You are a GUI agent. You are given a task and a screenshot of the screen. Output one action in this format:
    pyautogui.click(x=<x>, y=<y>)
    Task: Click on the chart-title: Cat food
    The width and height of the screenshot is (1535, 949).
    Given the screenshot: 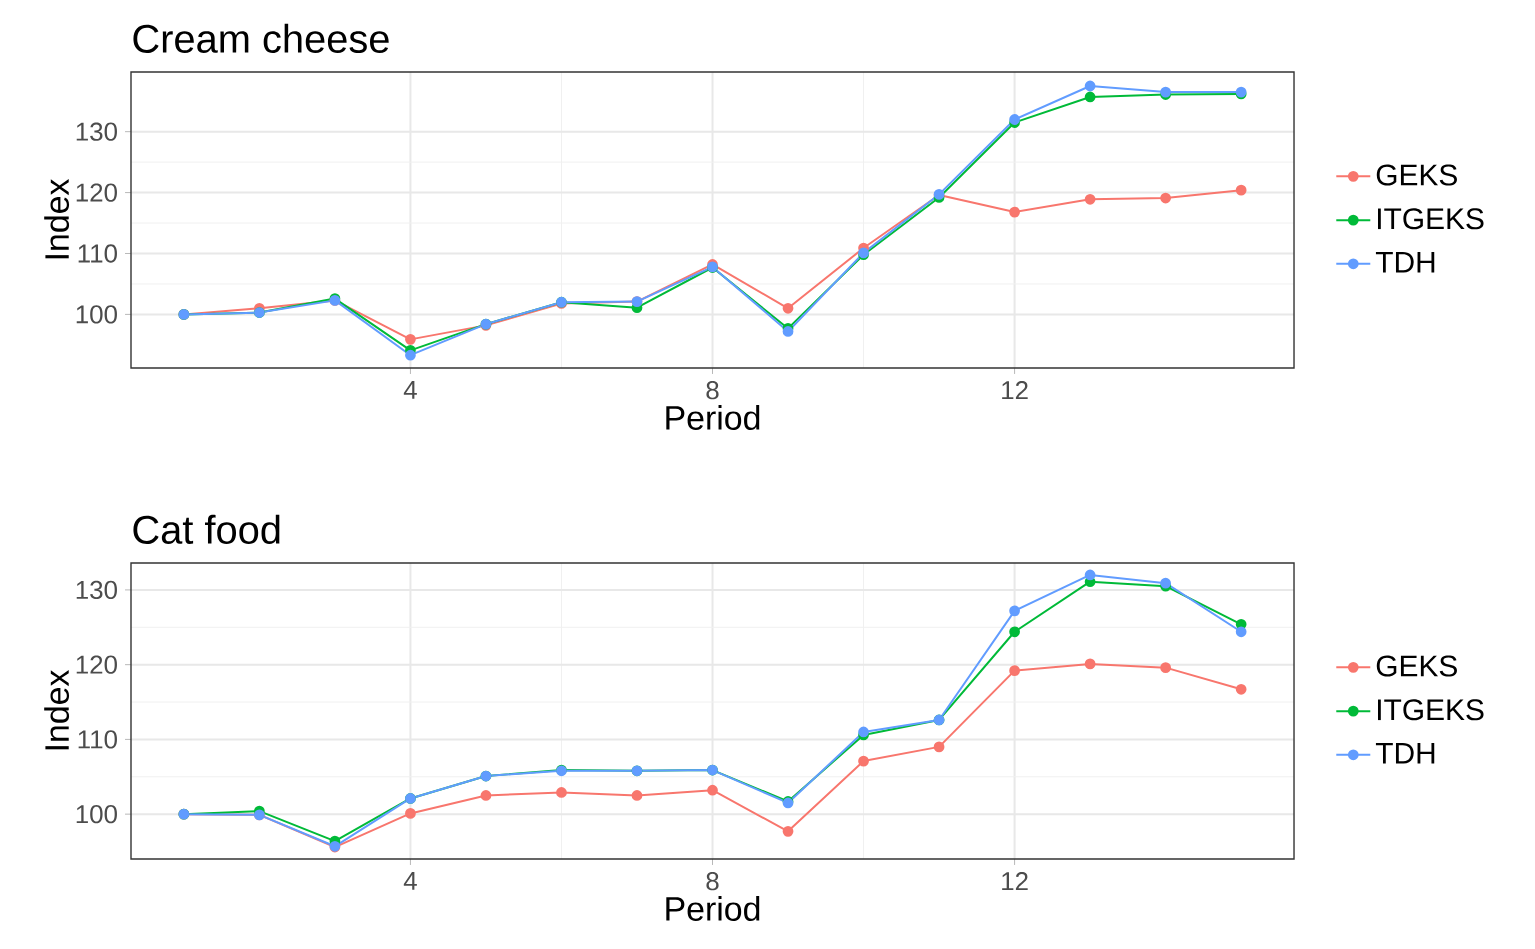 What is the action you would take?
    pyautogui.click(x=206, y=529)
    